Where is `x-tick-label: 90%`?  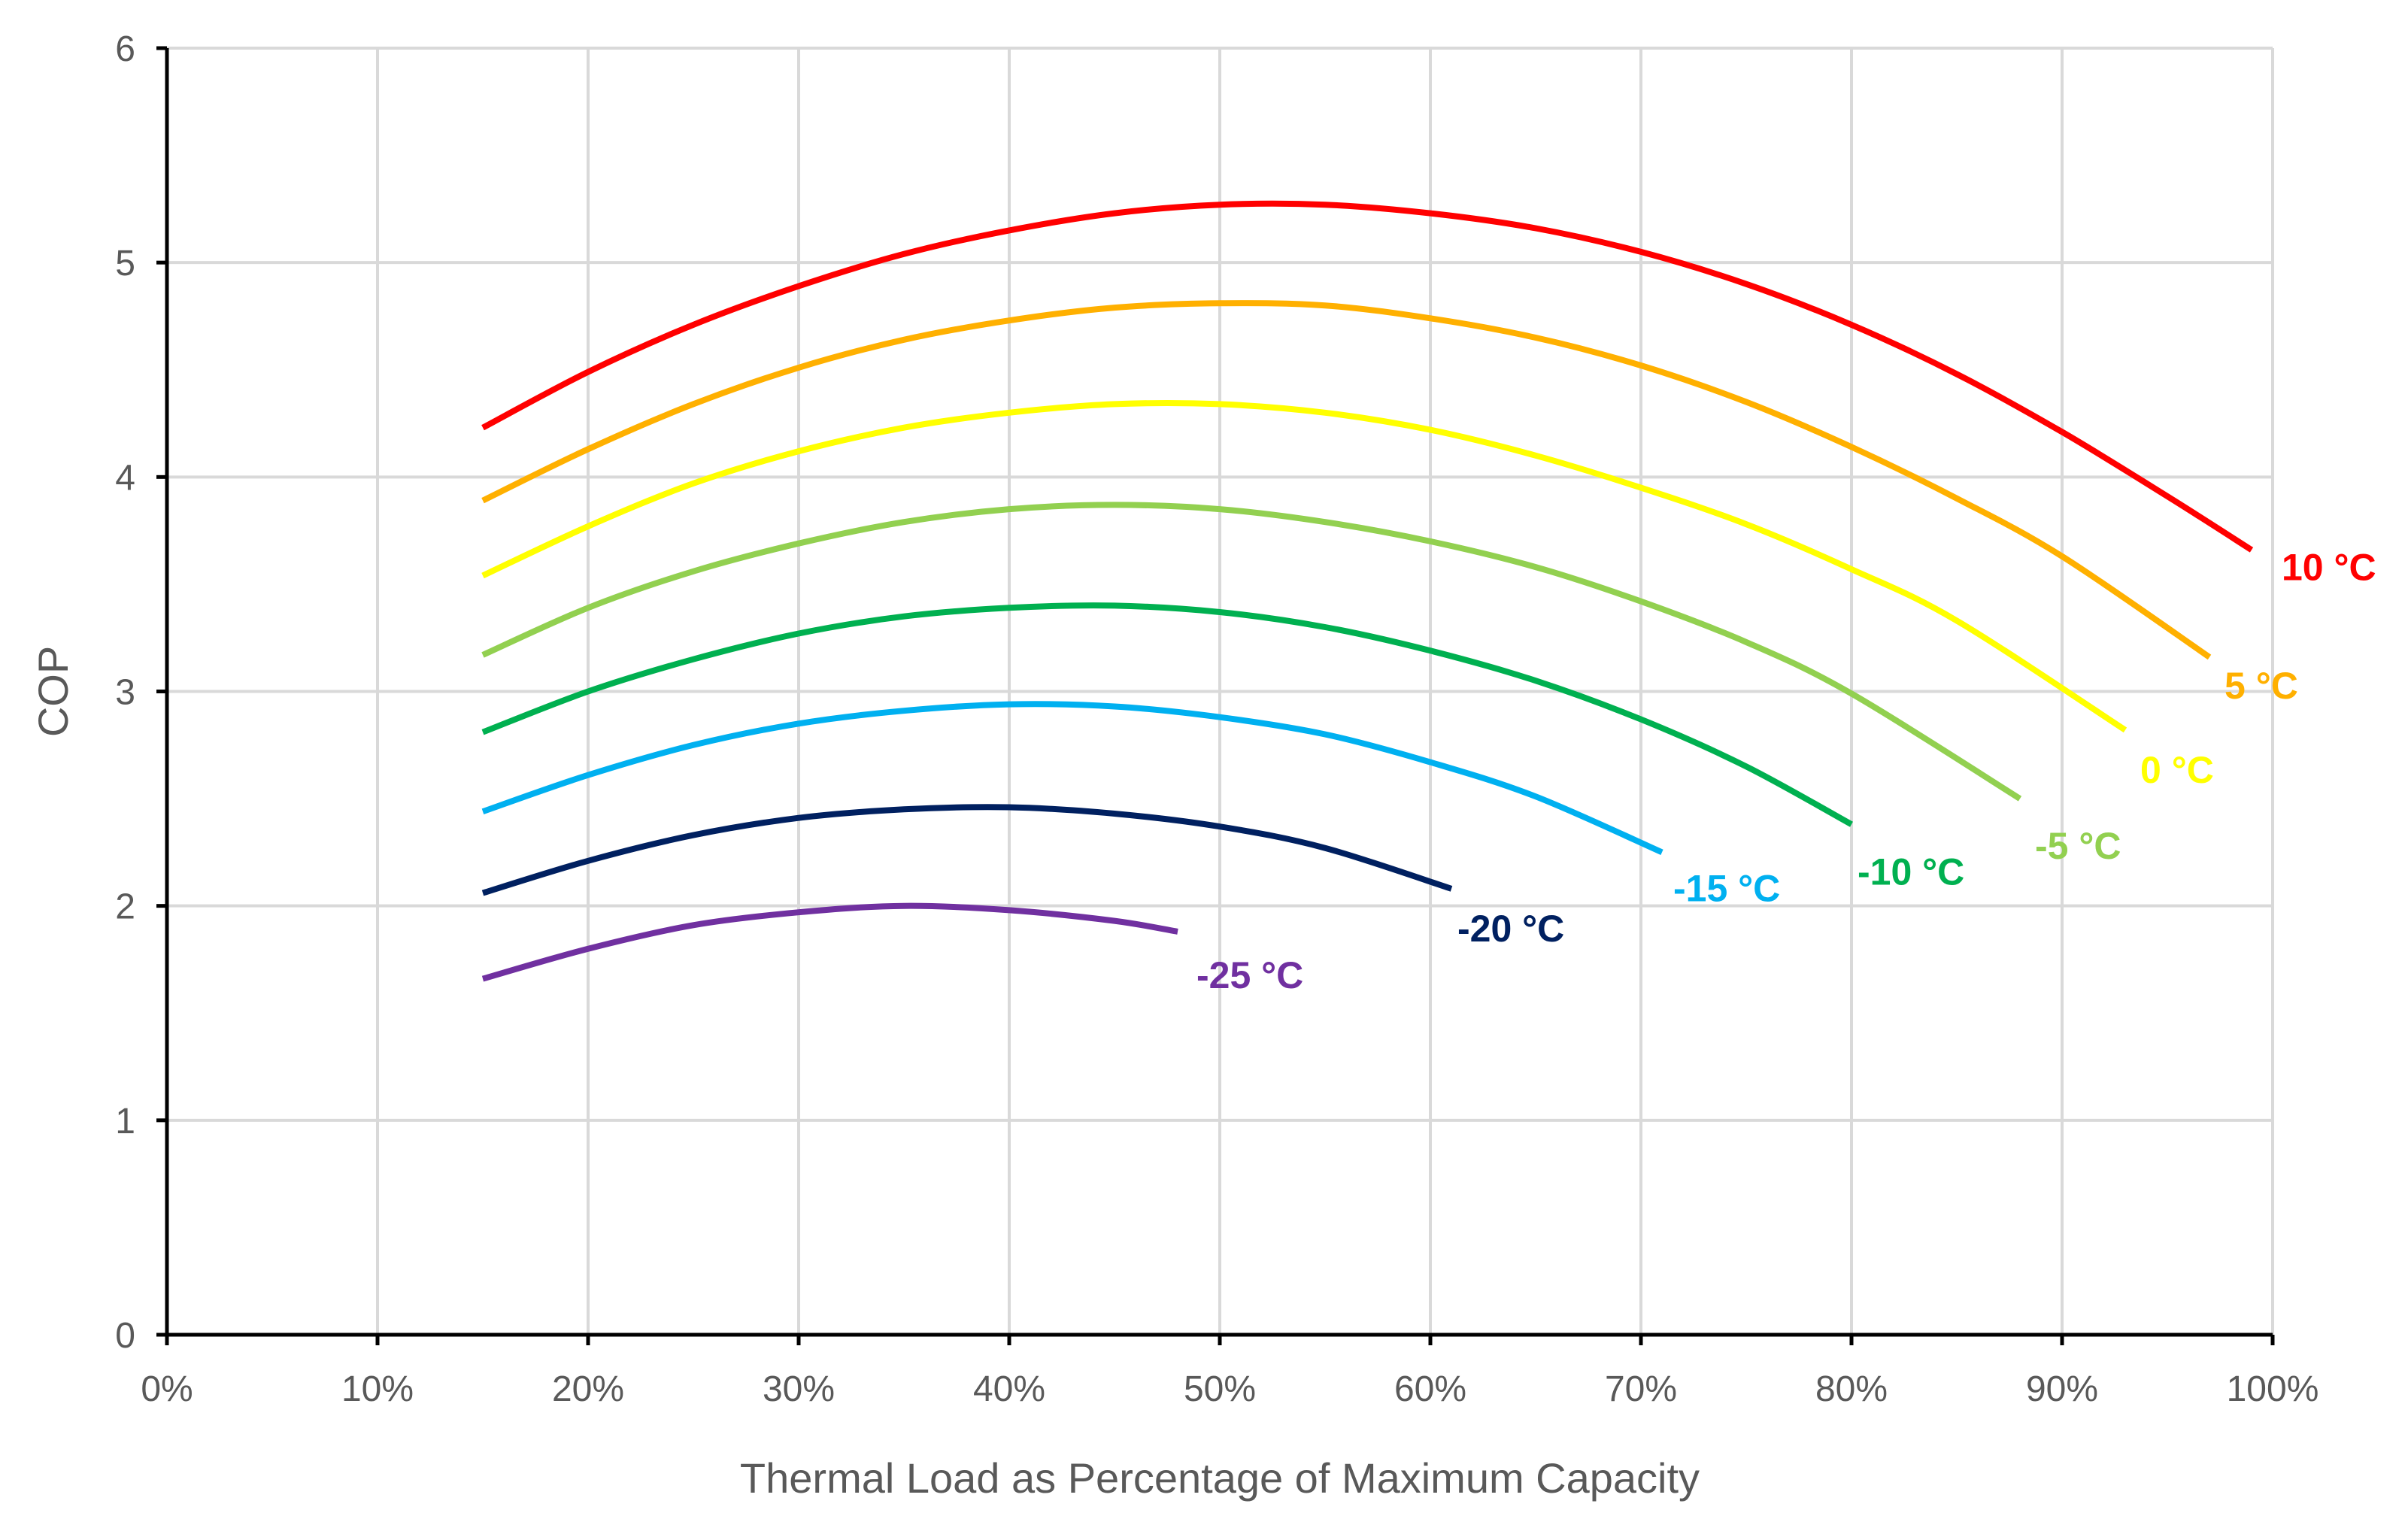 x-tick-label: 90% is located at coordinates (2062, 1389).